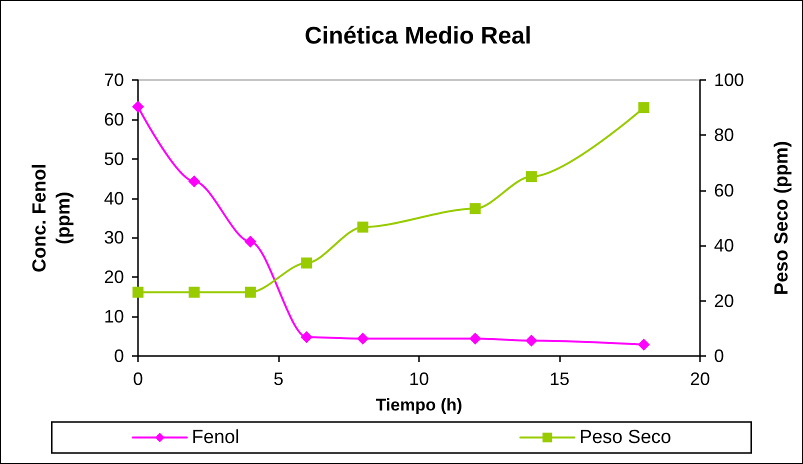  What do you see at coordinates (216, 437) in the screenshot?
I see `legend-label: Fenol` at bounding box center [216, 437].